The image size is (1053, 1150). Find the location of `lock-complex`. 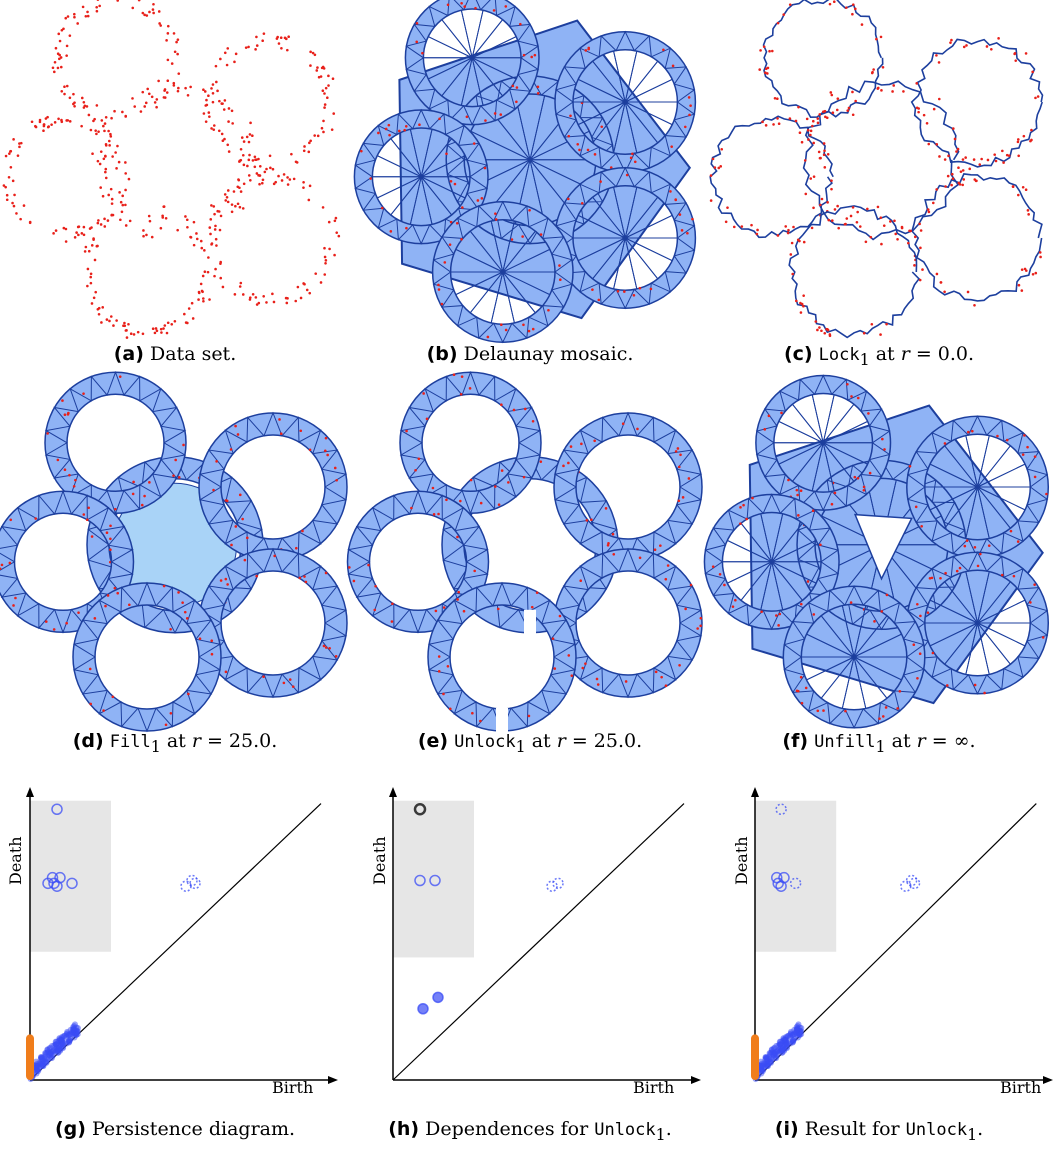

lock-complex is located at coordinates (876, 169).